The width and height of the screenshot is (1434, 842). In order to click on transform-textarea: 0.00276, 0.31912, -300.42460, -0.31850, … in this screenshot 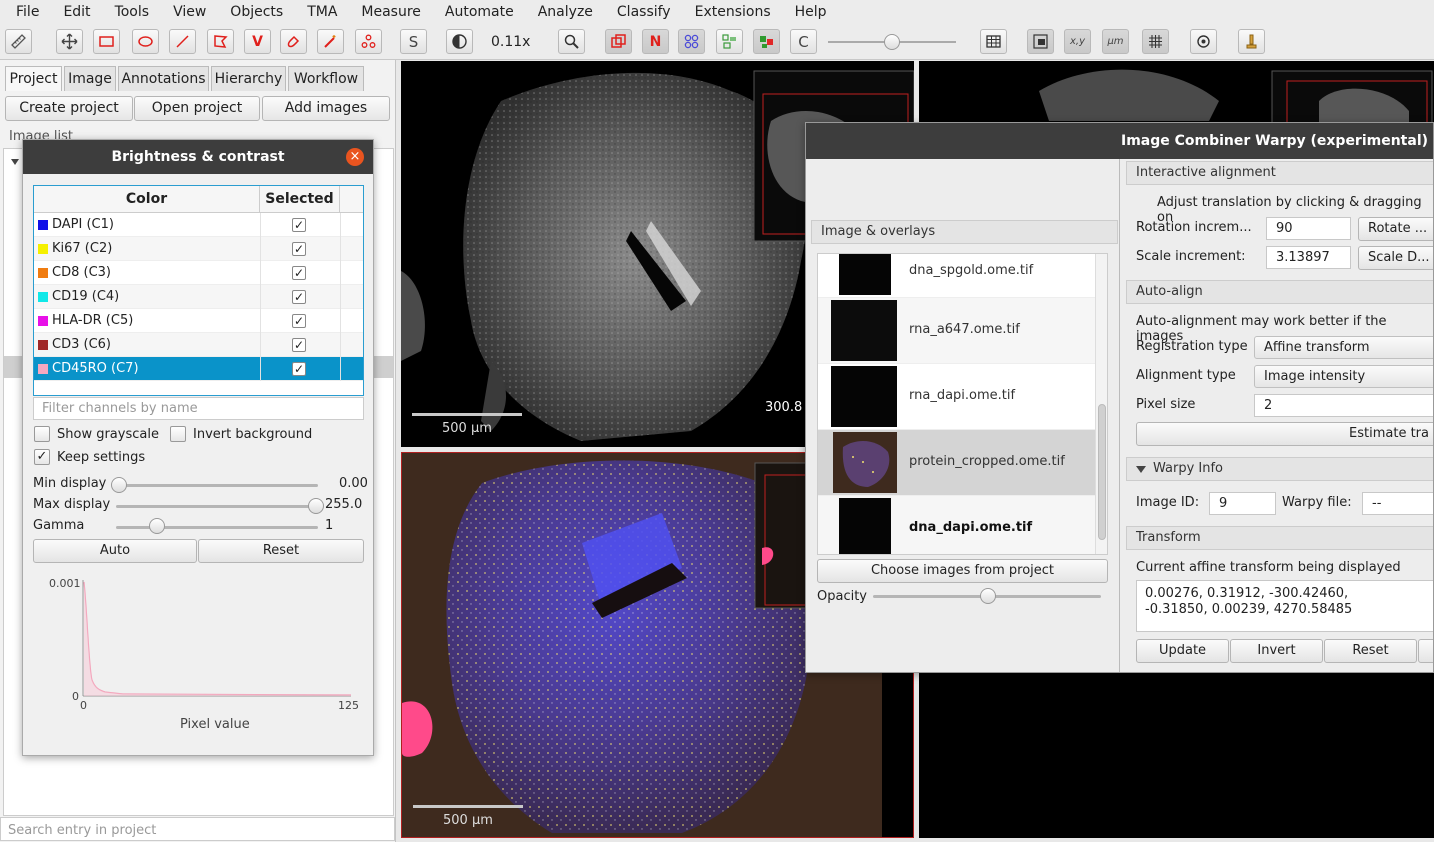, I will do `click(1284, 606)`.